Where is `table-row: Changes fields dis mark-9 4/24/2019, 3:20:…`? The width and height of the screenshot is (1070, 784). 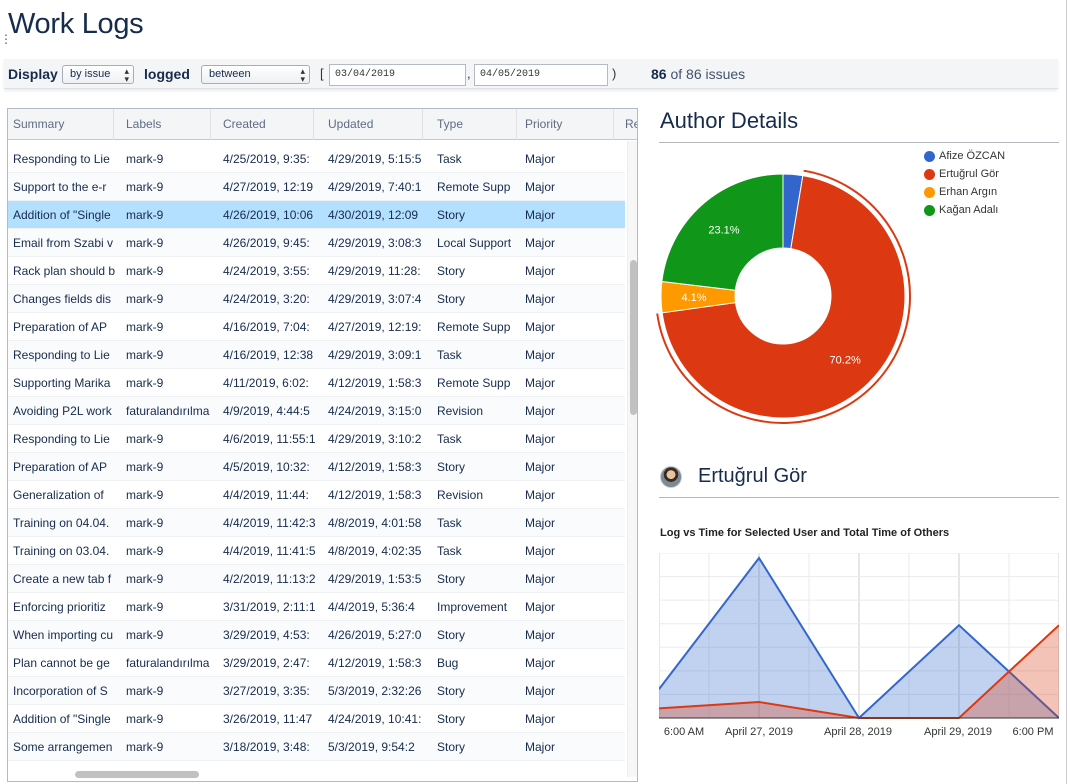
table-row: Changes fields dis mark-9 4/24/2019, 3:20:… is located at coordinates (316, 299).